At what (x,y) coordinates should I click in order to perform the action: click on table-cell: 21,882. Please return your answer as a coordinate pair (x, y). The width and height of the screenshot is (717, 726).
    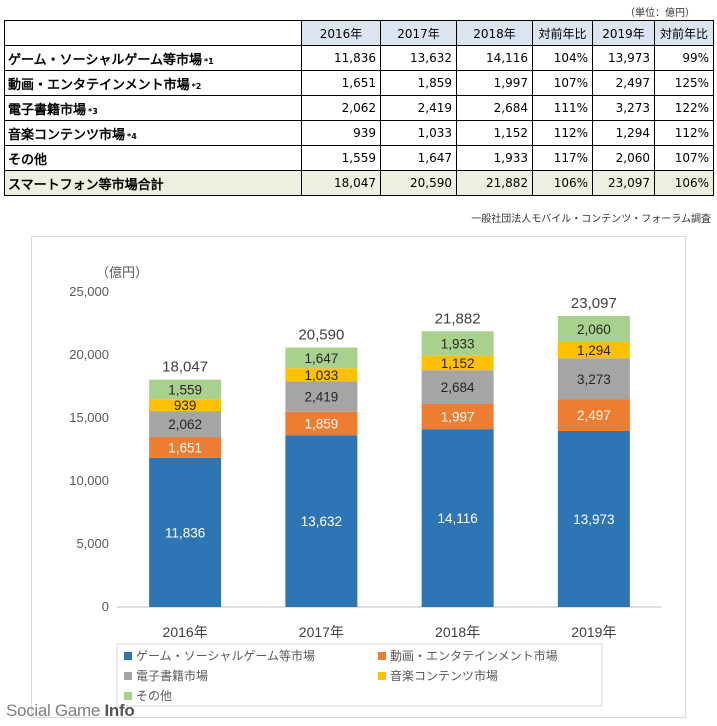
    Looking at the image, I should click on (494, 183).